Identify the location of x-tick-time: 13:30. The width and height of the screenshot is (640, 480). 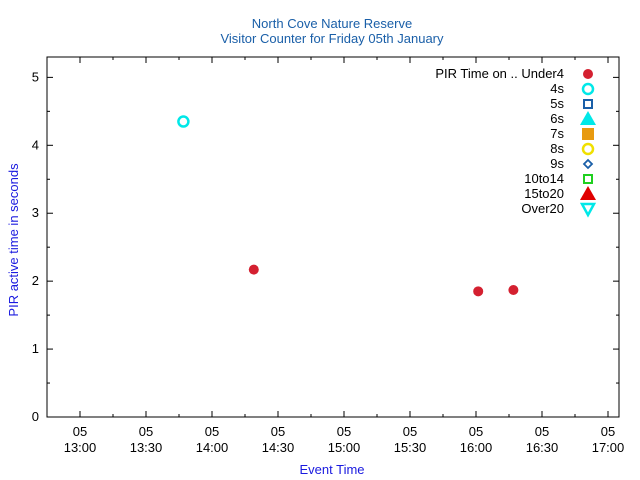
(146, 447).